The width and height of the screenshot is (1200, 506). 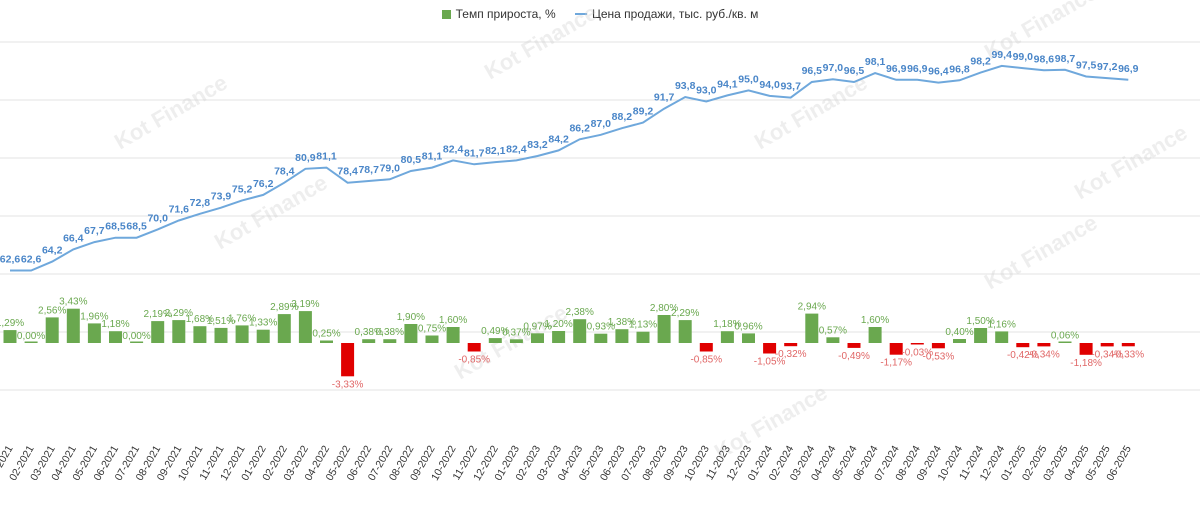 What do you see at coordinates (305, 304) in the screenshot?
I see `growth-data-label: 3,19%` at bounding box center [305, 304].